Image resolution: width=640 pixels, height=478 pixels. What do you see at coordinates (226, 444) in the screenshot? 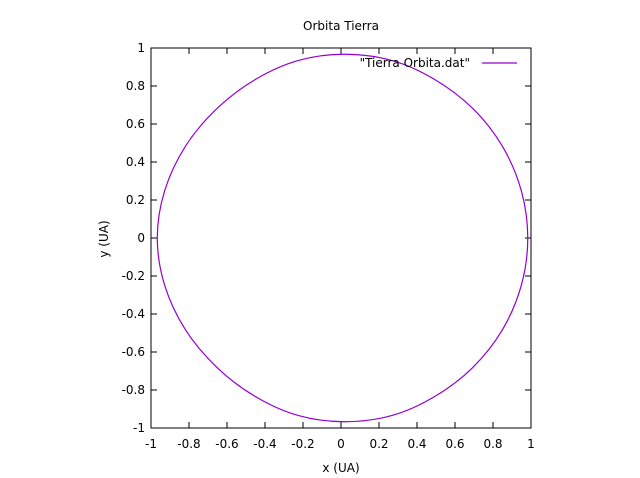
I see `x-tick-label: -0.6` at bounding box center [226, 444].